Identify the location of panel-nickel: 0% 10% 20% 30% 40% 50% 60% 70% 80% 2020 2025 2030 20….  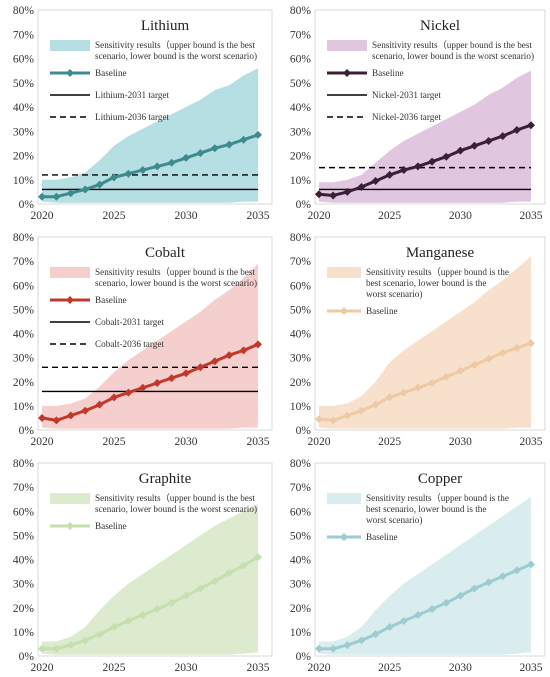
(418, 113).